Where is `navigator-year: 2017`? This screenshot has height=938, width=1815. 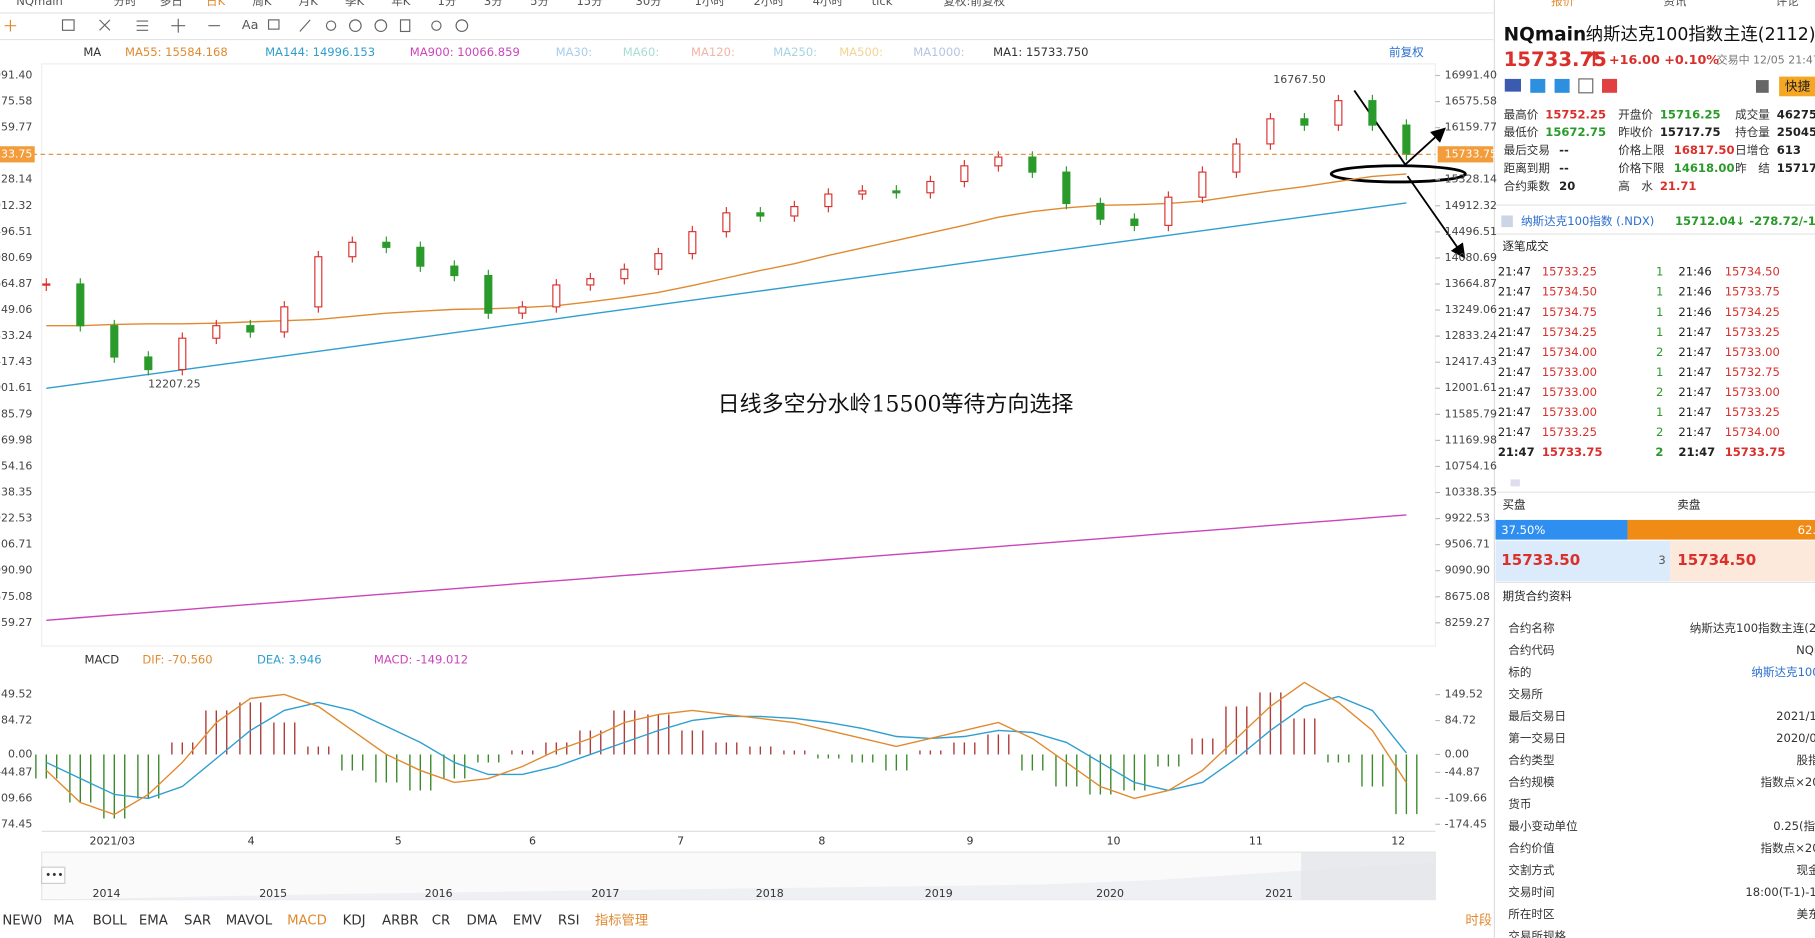 navigator-year: 2017 is located at coordinates (605, 893).